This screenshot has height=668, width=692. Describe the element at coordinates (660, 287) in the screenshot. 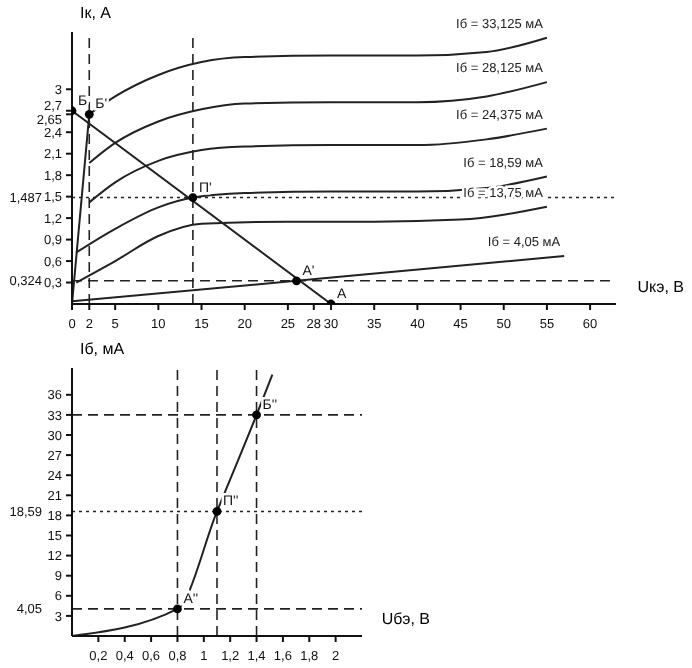

I see `x-axis-title: Uкэ, В` at that location.